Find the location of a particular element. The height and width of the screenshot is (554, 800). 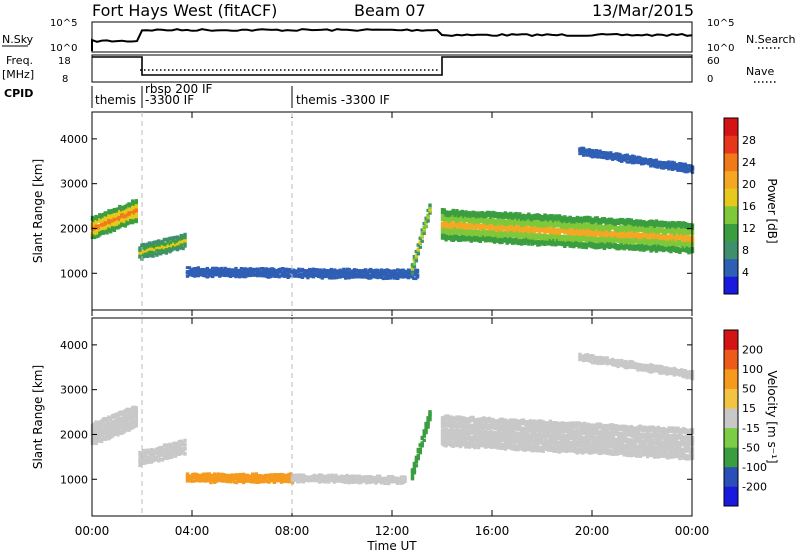

colorbar-tick-label: 28 is located at coordinates (749, 140).